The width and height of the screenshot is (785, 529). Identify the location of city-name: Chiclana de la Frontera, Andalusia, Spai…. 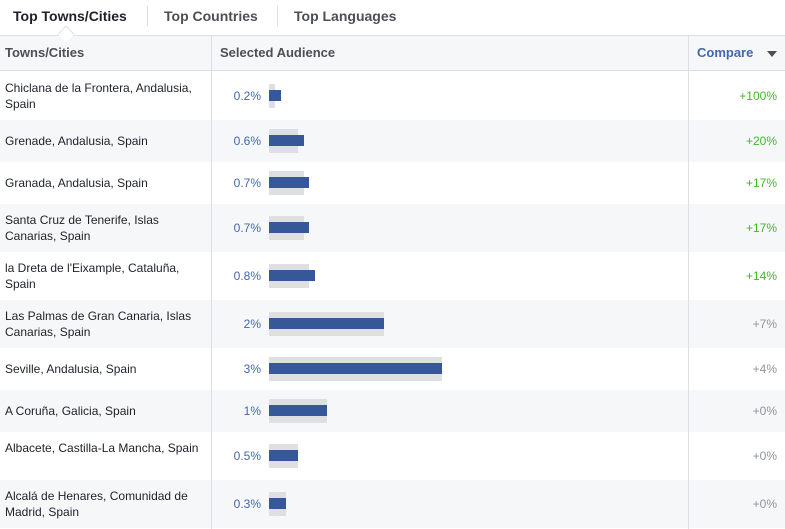
(98, 96).